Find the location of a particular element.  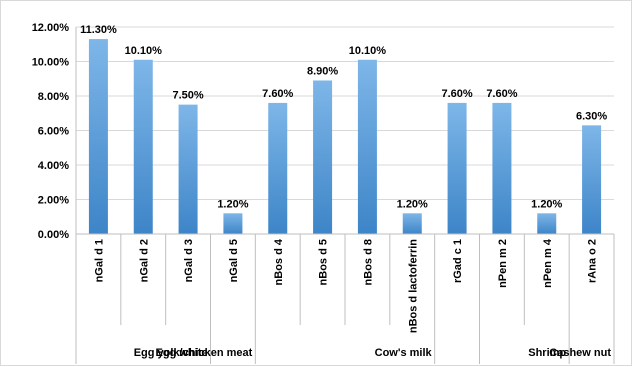

category-label: nGal d 1 is located at coordinates (99, 260).